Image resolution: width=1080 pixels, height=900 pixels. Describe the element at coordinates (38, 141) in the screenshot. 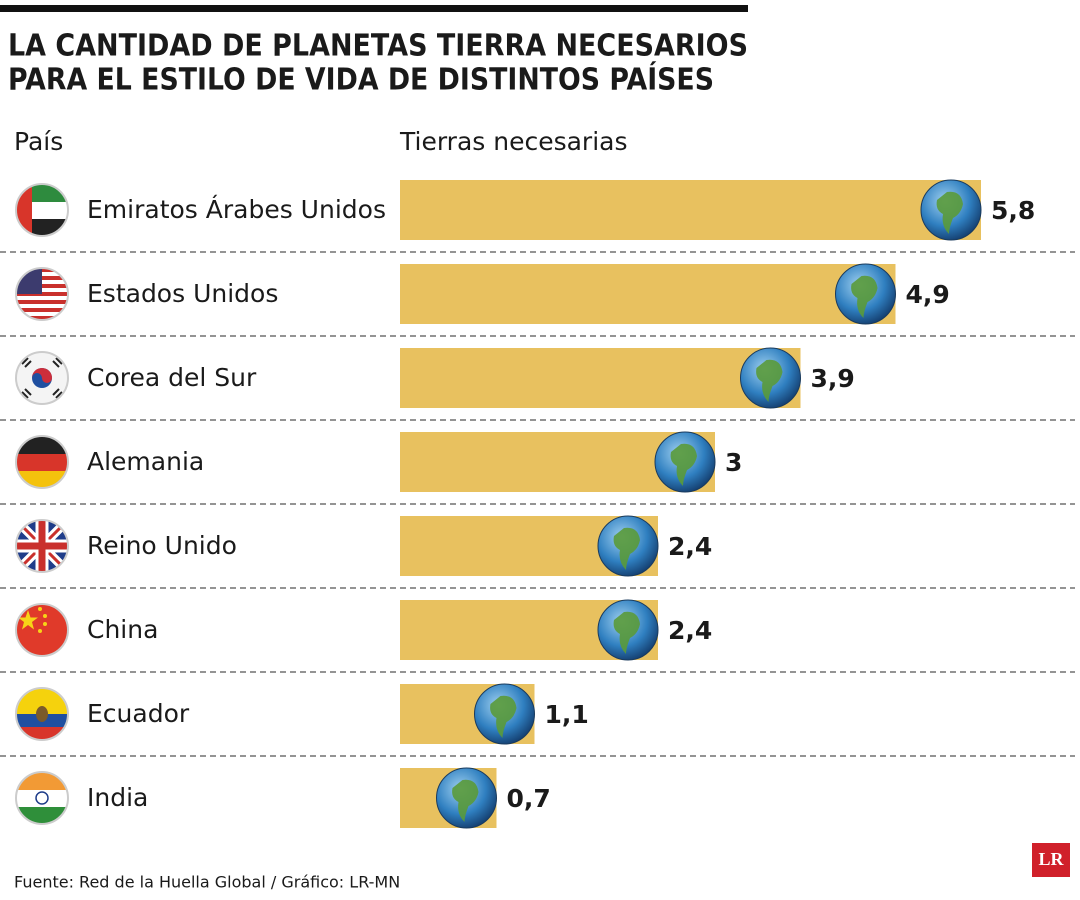

I see `column-header: País` at that location.